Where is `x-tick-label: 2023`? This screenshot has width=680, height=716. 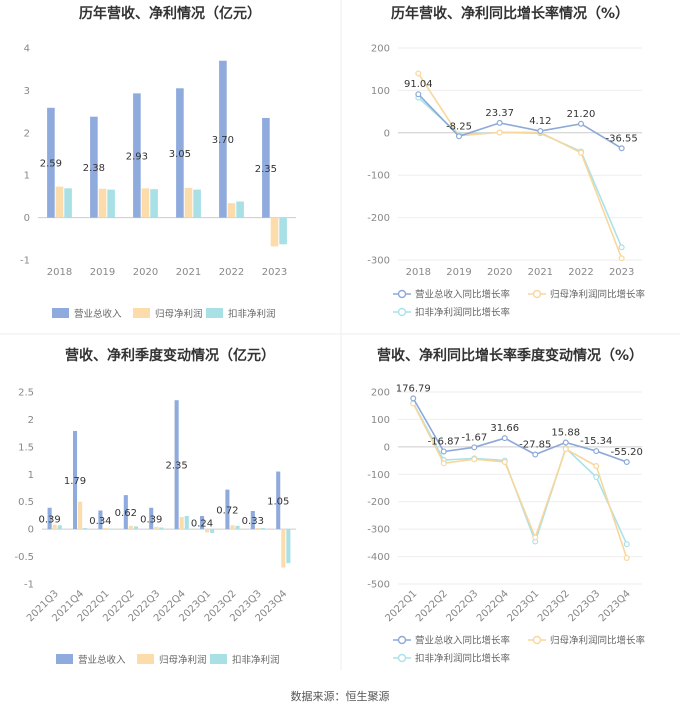
x-tick-label: 2023 is located at coordinates (274, 272).